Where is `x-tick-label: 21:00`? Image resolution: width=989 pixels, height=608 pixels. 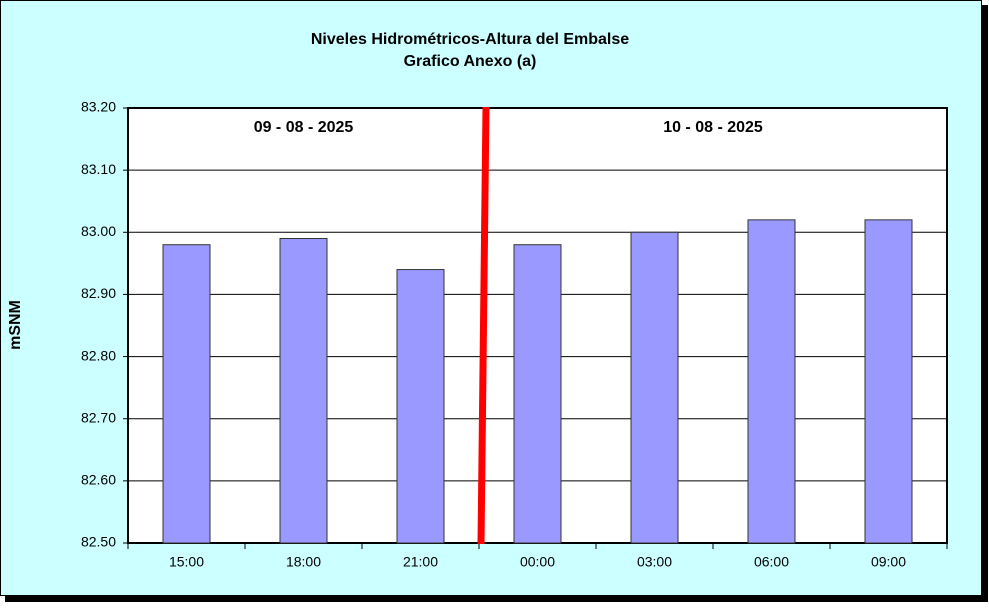 x-tick-label: 21:00 is located at coordinates (420, 562).